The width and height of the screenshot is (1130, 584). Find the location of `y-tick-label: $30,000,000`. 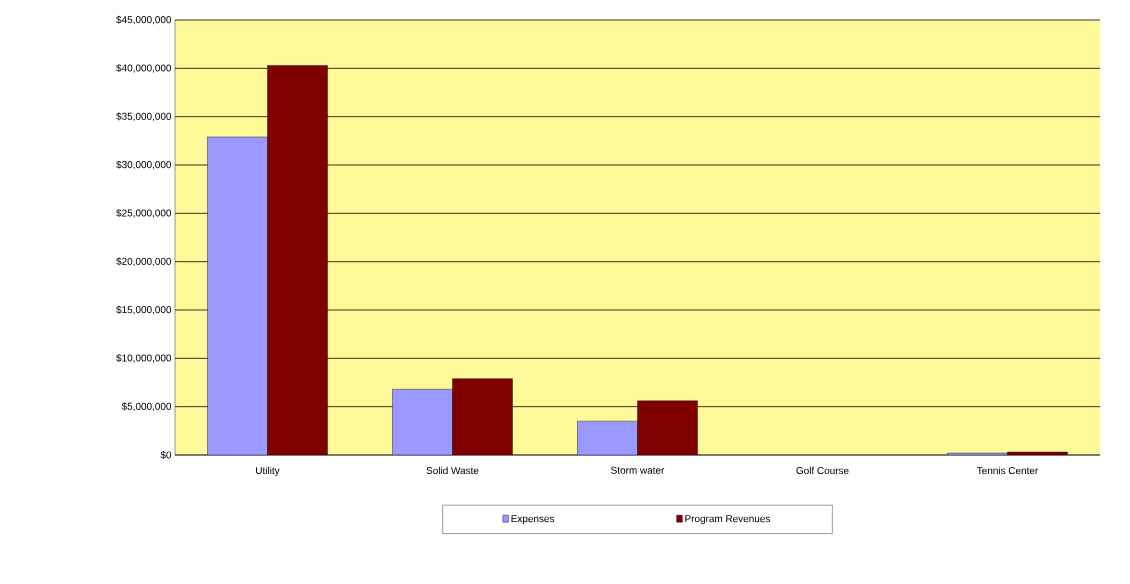

y-tick-label: $30,000,000 is located at coordinates (144, 165).